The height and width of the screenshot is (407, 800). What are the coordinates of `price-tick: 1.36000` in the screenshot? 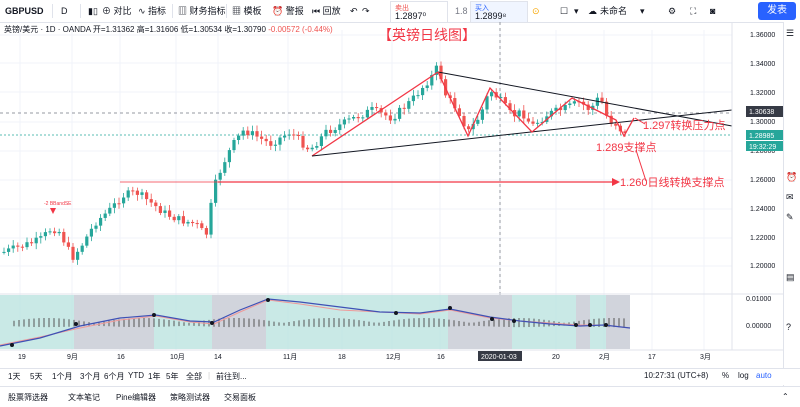 It's located at (762, 35).